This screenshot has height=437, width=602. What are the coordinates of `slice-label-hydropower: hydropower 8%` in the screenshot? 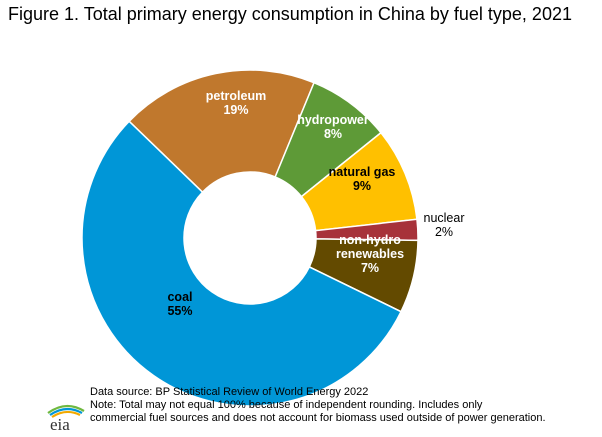 It's located at (333, 127).